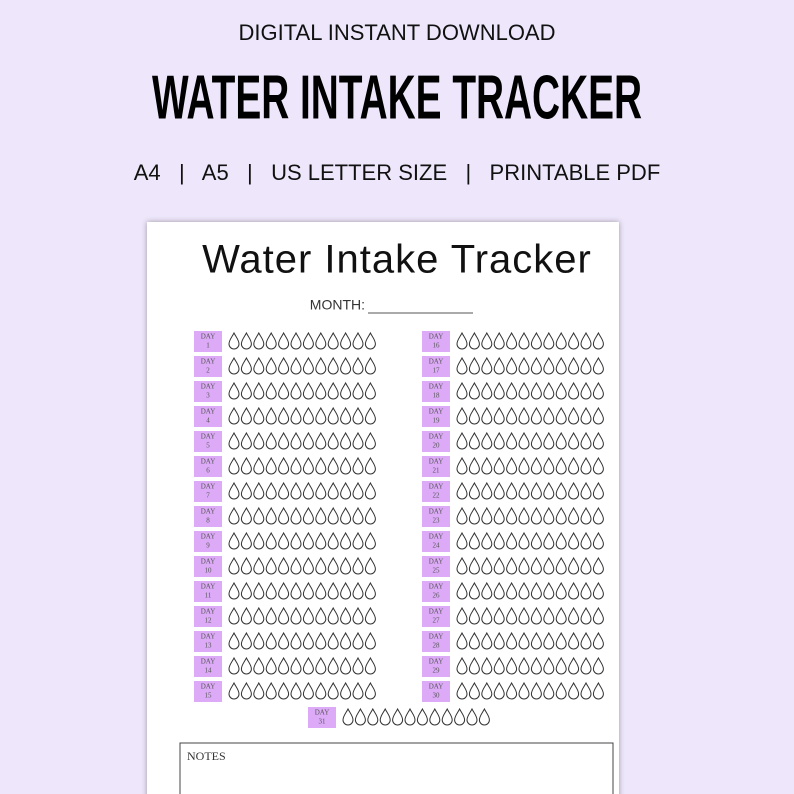  Describe the element at coordinates (397, 172) in the screenshot. I see `formats: A4 | A5 | US LETTER SIZE | PRINTABLE PDF` at that location.